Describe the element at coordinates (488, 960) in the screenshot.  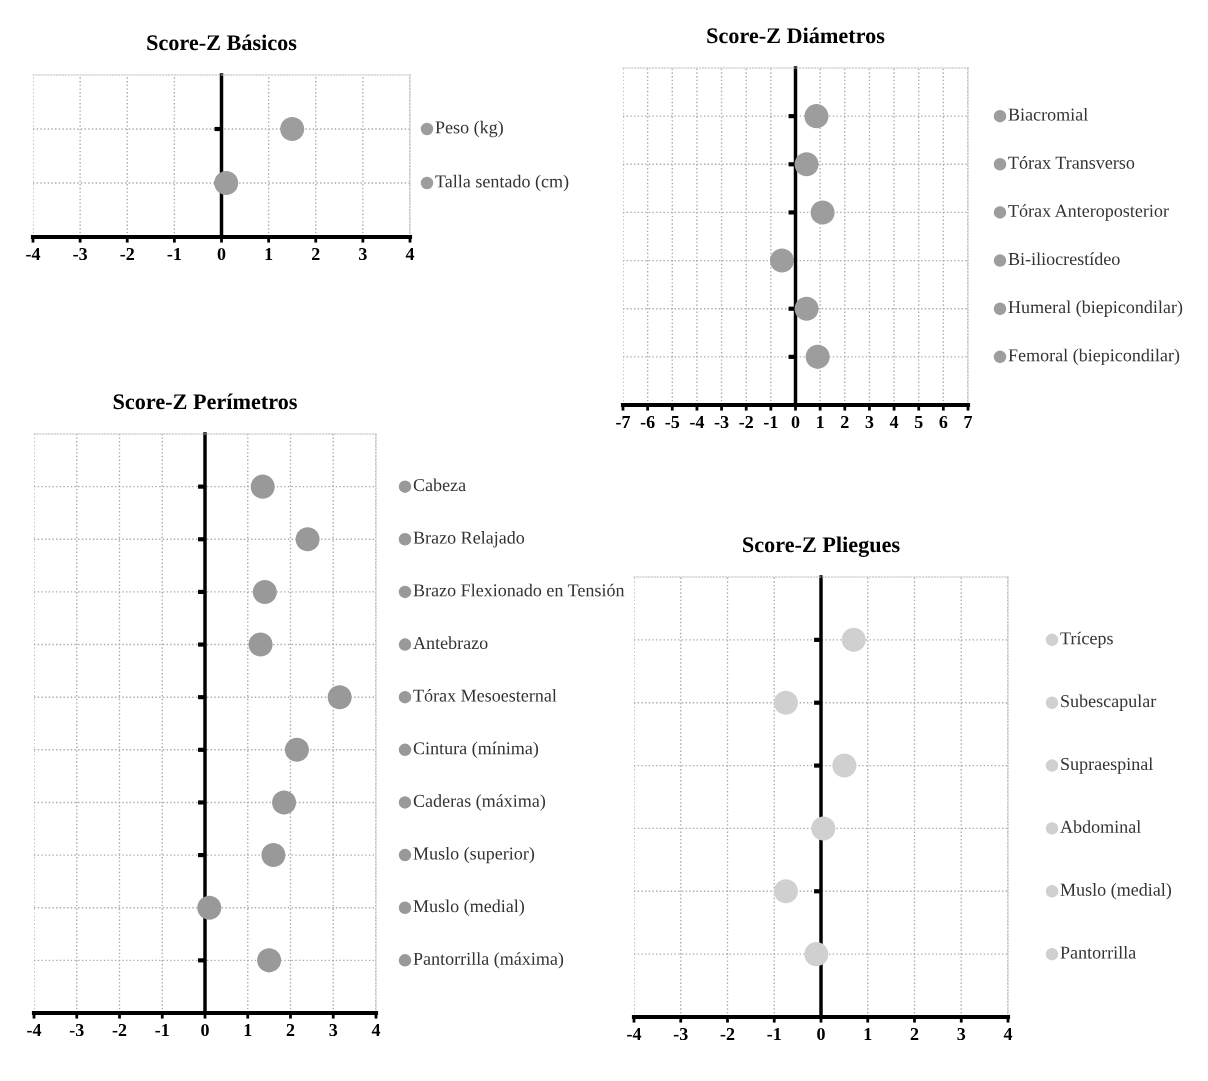
I see `y-tick-label: Pantorrilla (máxima)` at that location.